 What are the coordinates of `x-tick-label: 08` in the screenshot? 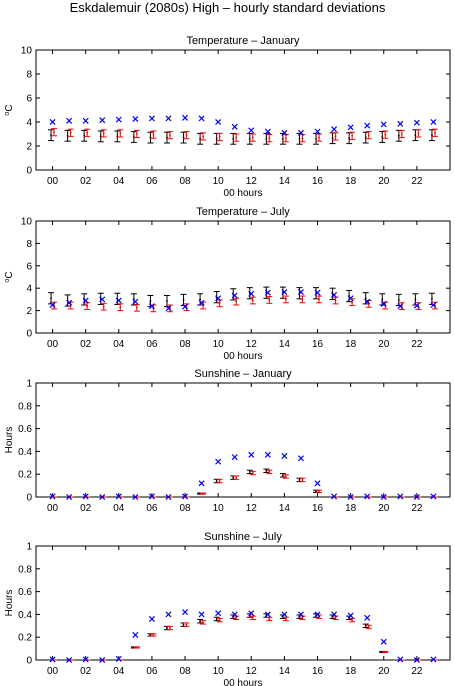 It's located at (185, 181).